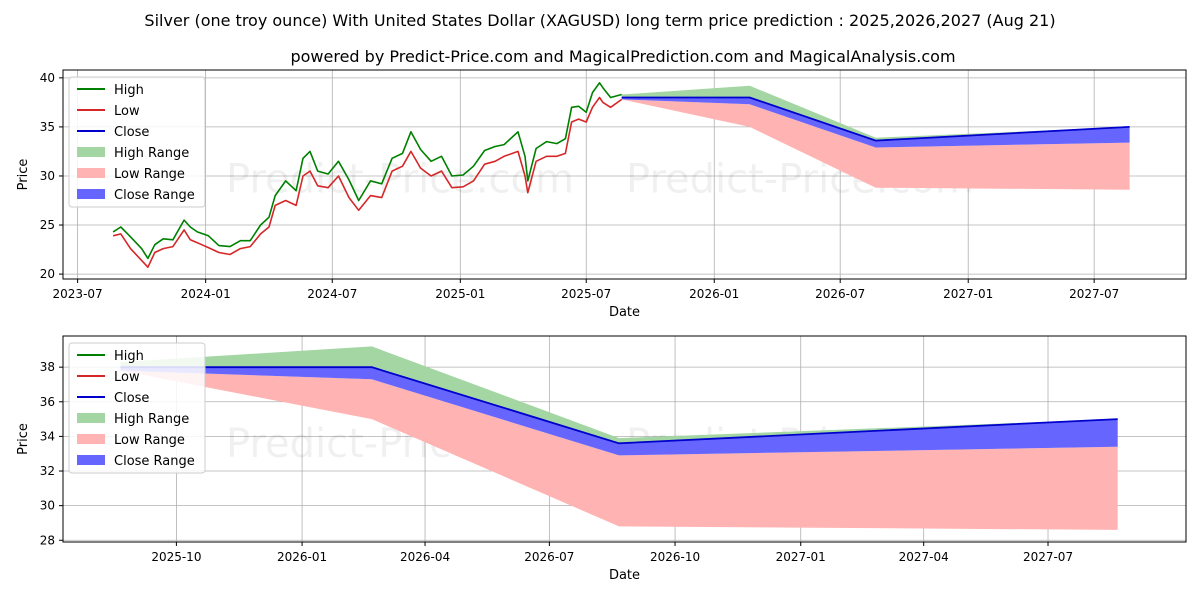 The height and width of the screenshot is (600, 1200). What do you see at coordinates (47, 367) in the screenshot?
I see `y-tick-label: 38` at bounding box center [47, 367].